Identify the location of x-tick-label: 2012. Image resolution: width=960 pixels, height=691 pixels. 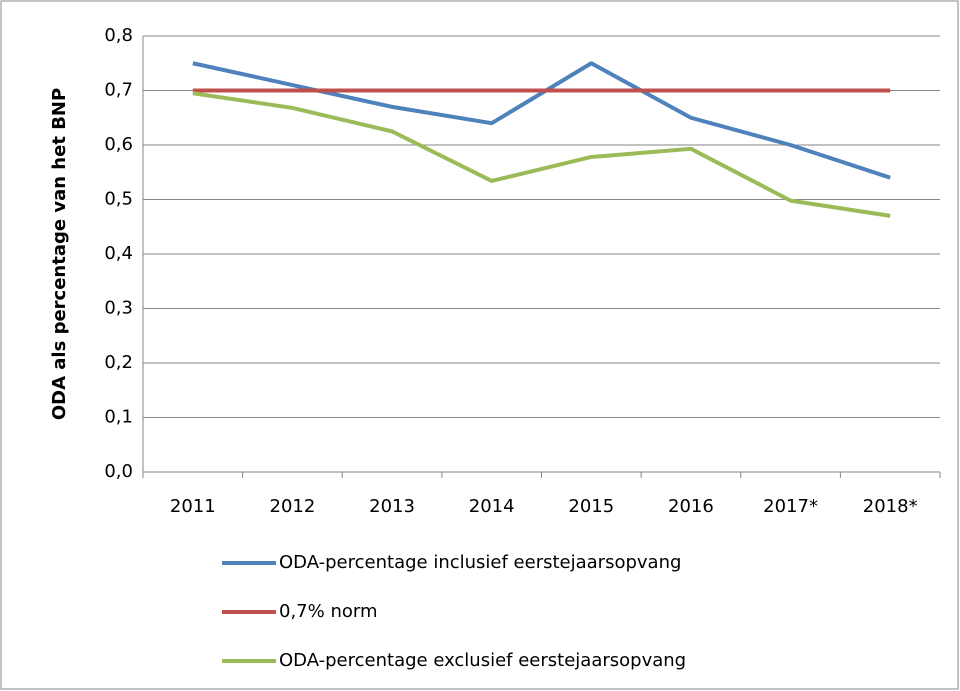
(293, 506).